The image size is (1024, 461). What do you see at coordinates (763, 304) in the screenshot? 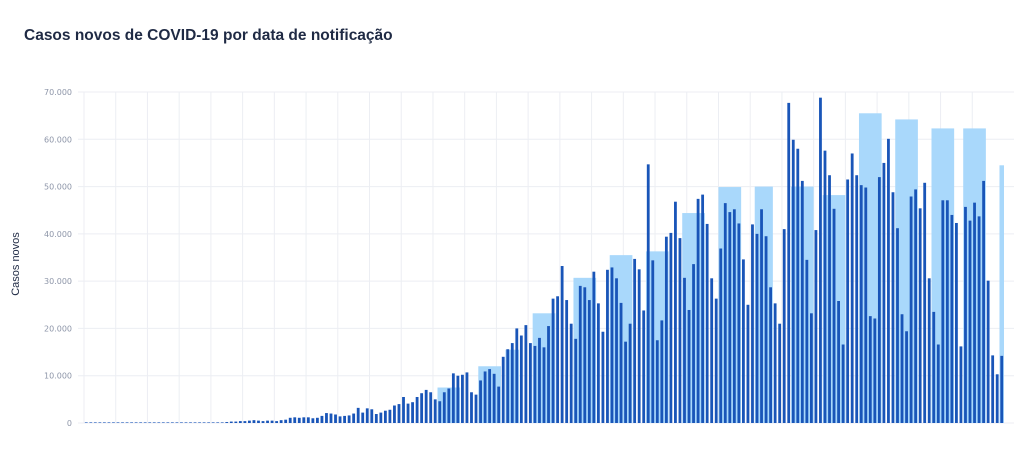
I see `weekly-bar` at bounding box center [763, 304].